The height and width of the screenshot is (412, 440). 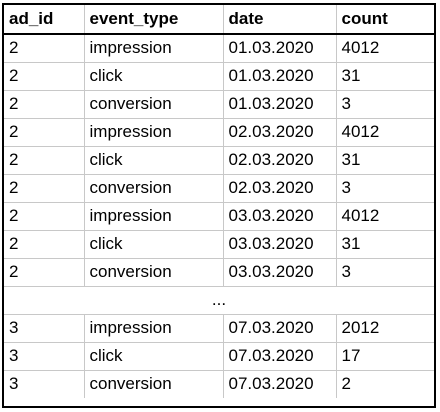 I want to click on table-row: 2 conversion 03.03.2020 3, so click(x=219, y=272).